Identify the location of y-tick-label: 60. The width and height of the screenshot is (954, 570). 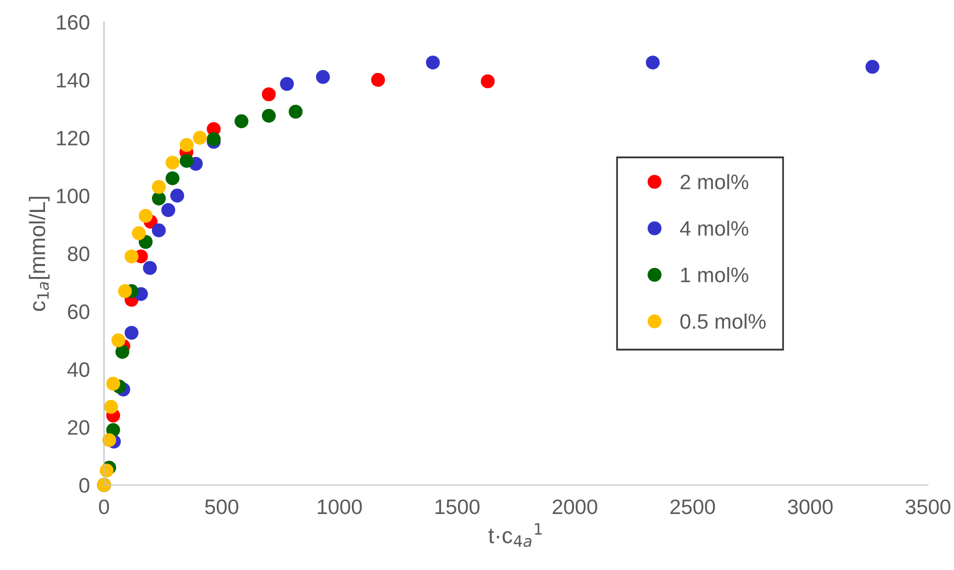
(79, 312).